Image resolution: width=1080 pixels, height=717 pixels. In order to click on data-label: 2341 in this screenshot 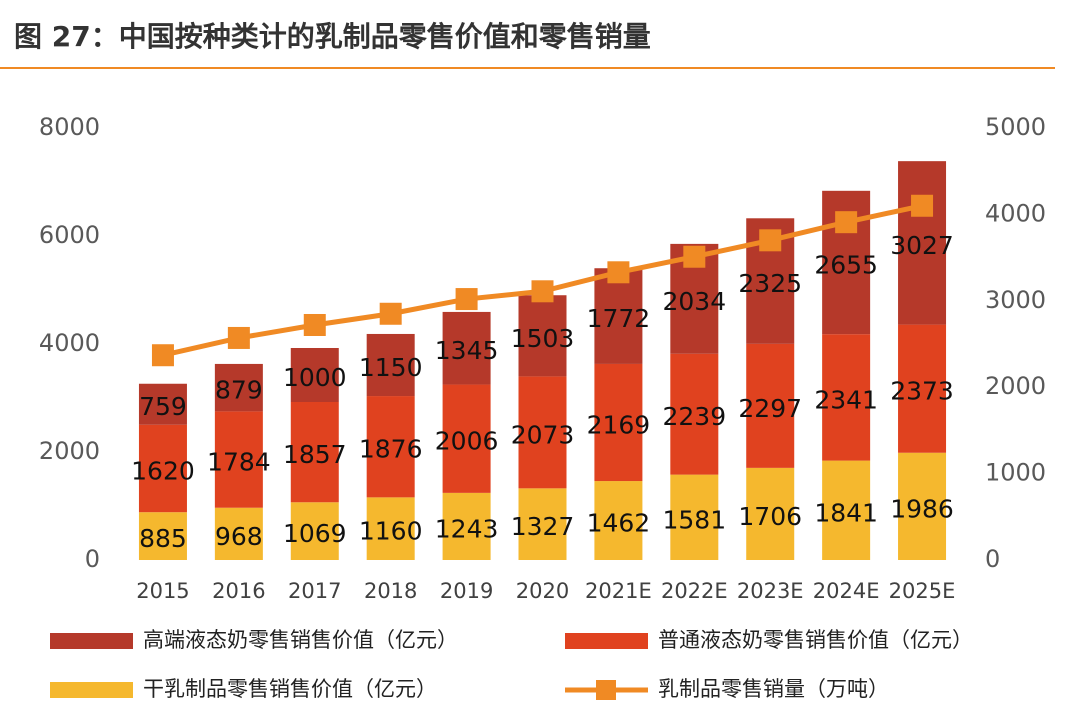, I will do `click(846, 399)`.